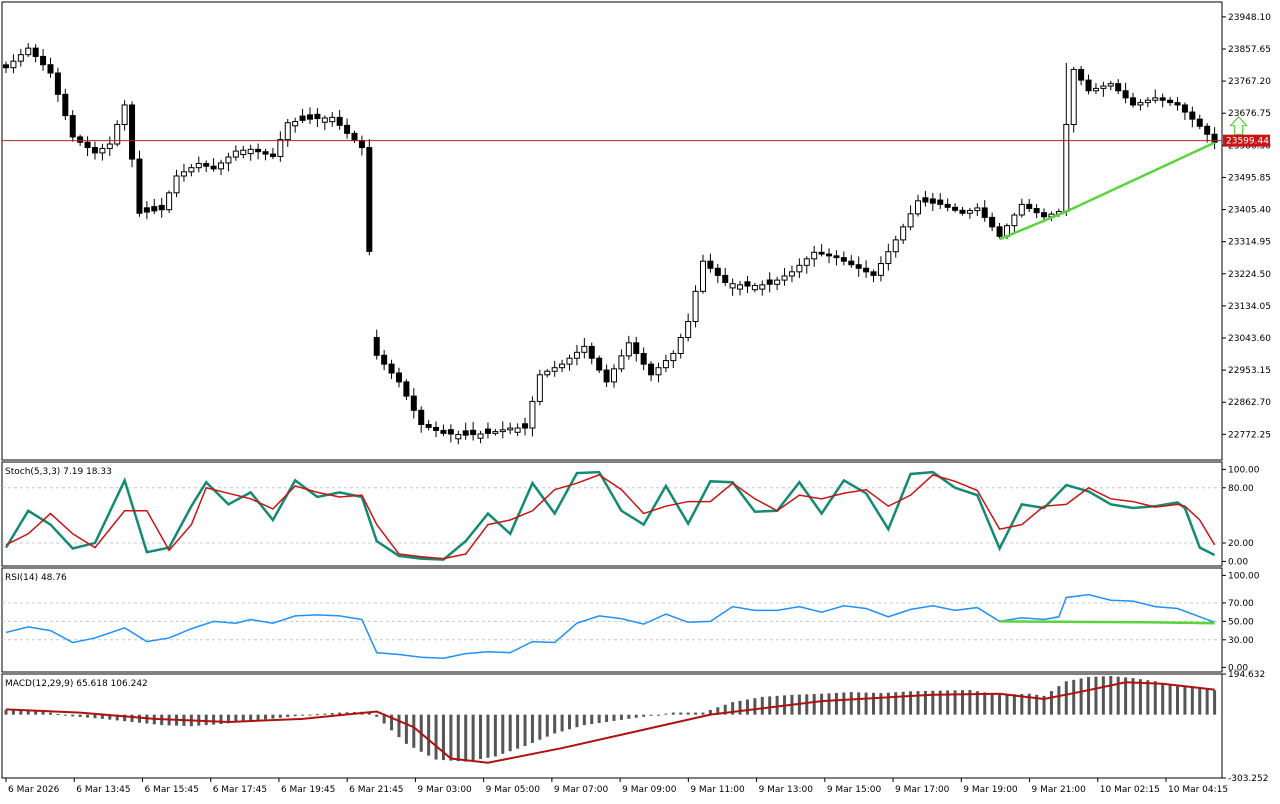 This screenshot has width=1280, height=804. What do you see at coordinates (610, 517) in the screenshot?
I see `stoch-signal-line` at bounding box center [610, 517].